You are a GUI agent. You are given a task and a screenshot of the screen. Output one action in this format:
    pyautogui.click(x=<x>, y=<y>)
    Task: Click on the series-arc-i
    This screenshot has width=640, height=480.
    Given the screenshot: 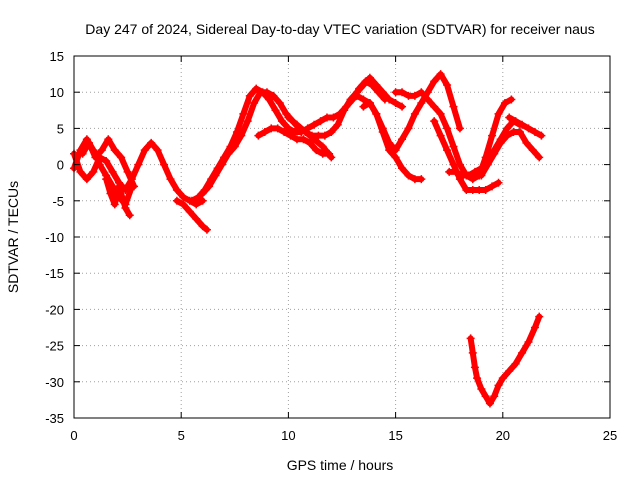 What is the action you would take?
    pyautogui.click(x=310, y=137)
    